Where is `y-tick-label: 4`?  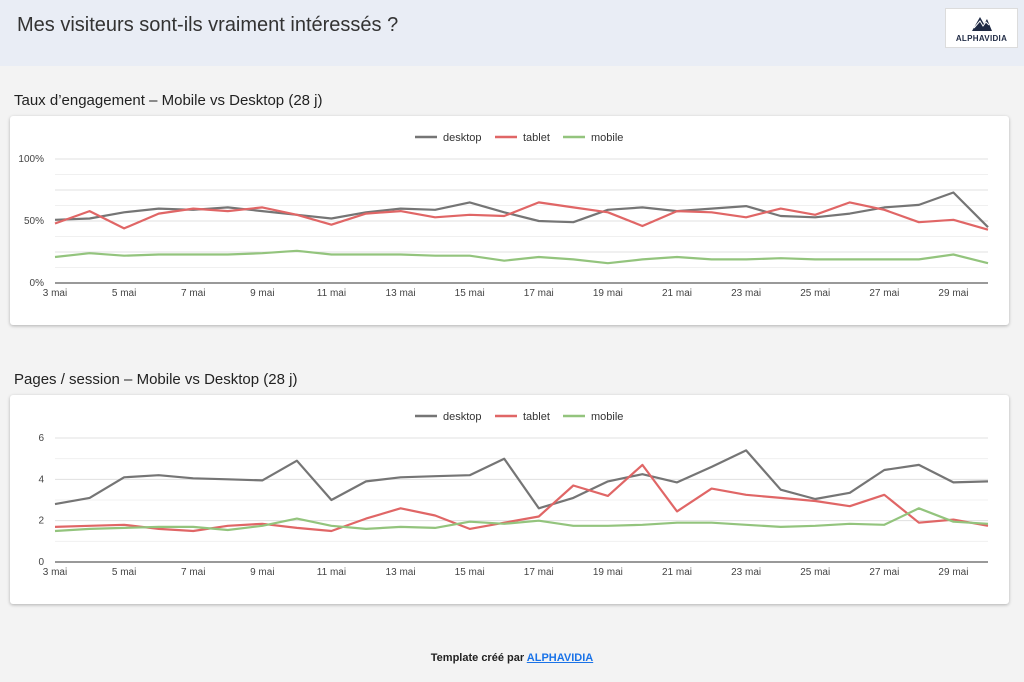
y-tick-label: 4 is located at coordinates (41, 479).